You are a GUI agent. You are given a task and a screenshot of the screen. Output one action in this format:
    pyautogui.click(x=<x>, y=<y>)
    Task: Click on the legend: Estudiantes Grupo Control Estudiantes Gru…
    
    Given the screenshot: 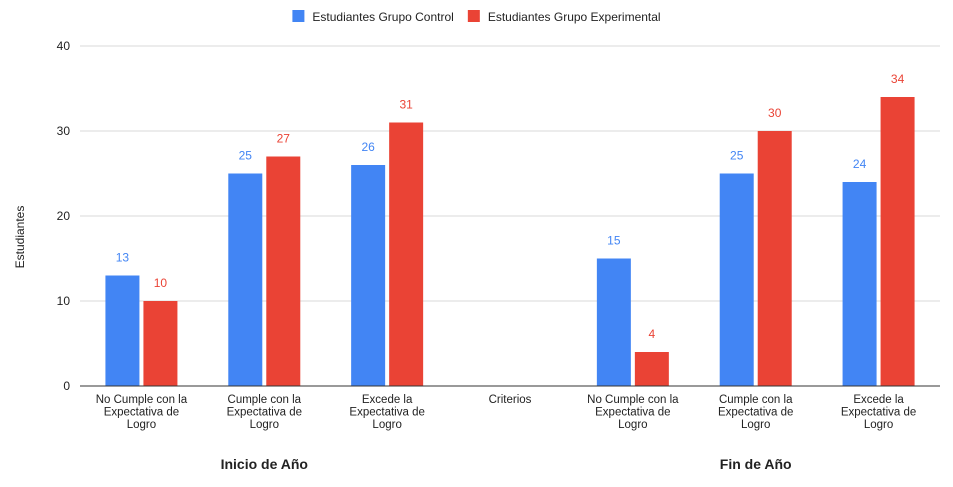 What is the action you would take?
    pyautogui.click(x=476, y=17)
    